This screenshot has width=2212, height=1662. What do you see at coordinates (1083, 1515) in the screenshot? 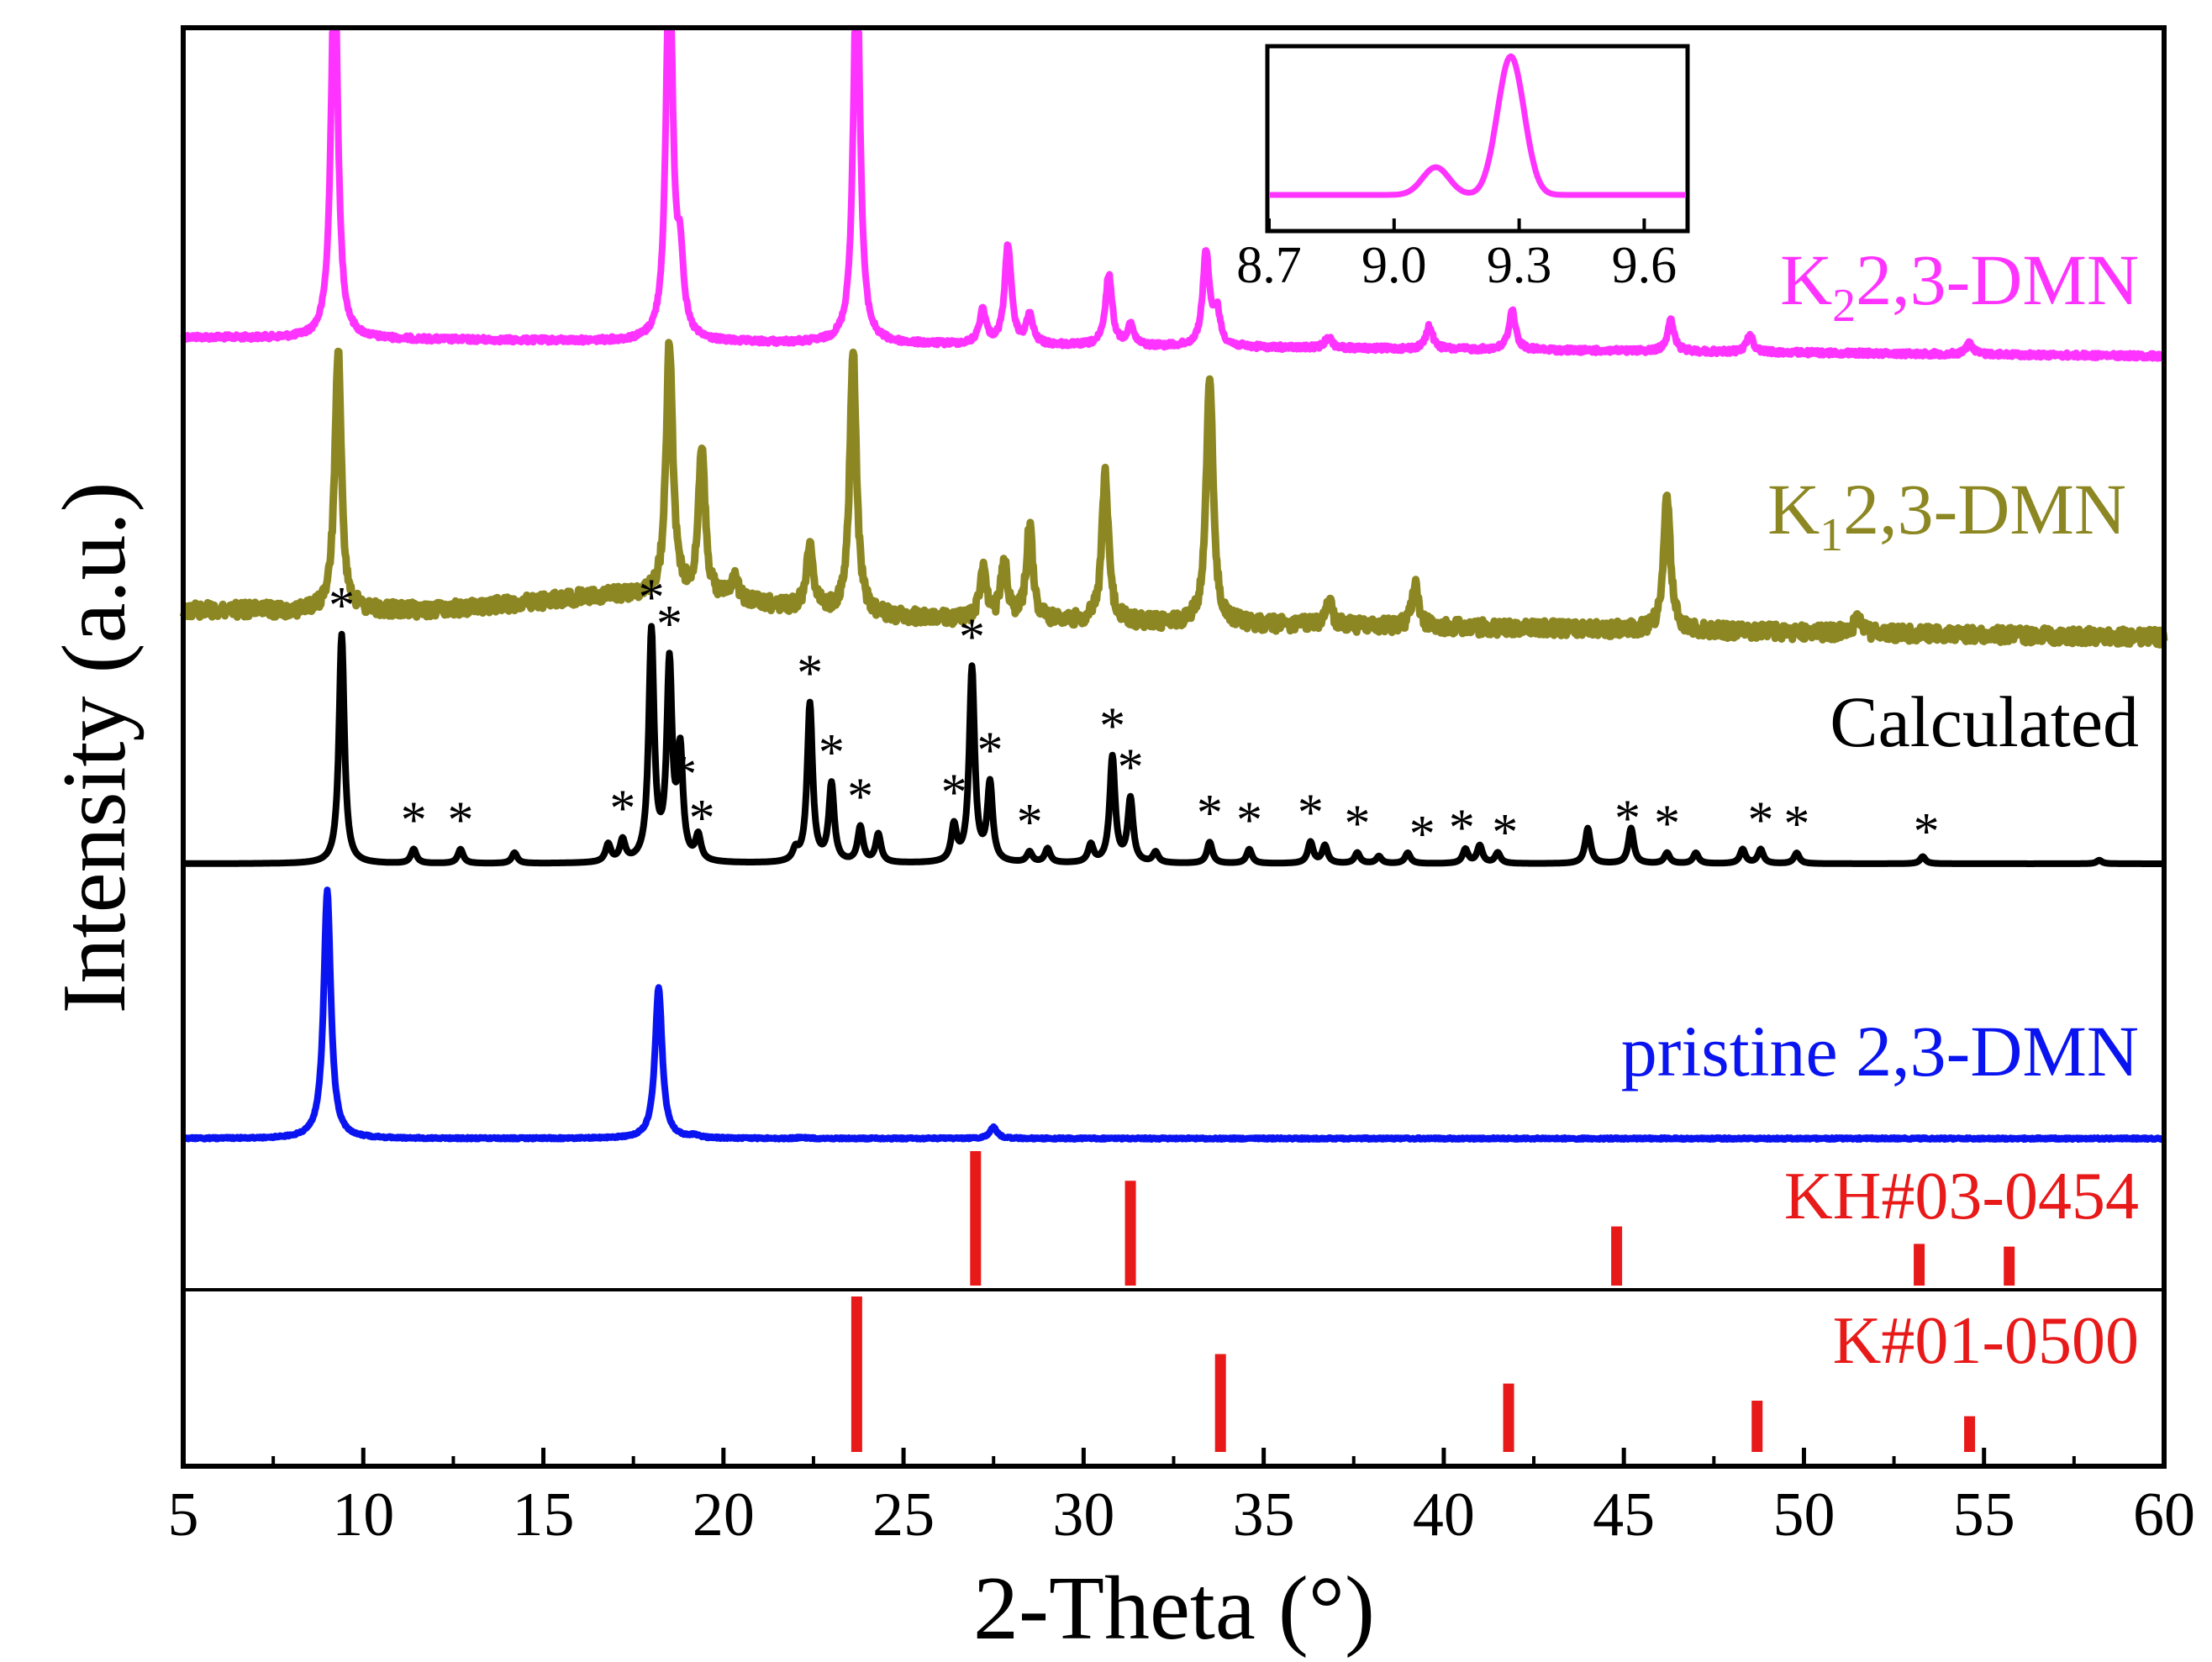
I see `x-tick-label: 30` at bounding box center [1083, 1515].